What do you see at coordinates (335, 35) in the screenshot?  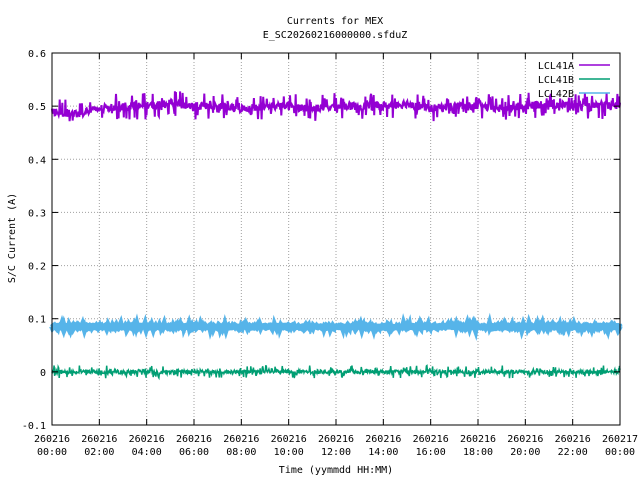 I see `chart-subtitle: E_SC20260216000000.sfduZ` at bounding box center [335, 35].